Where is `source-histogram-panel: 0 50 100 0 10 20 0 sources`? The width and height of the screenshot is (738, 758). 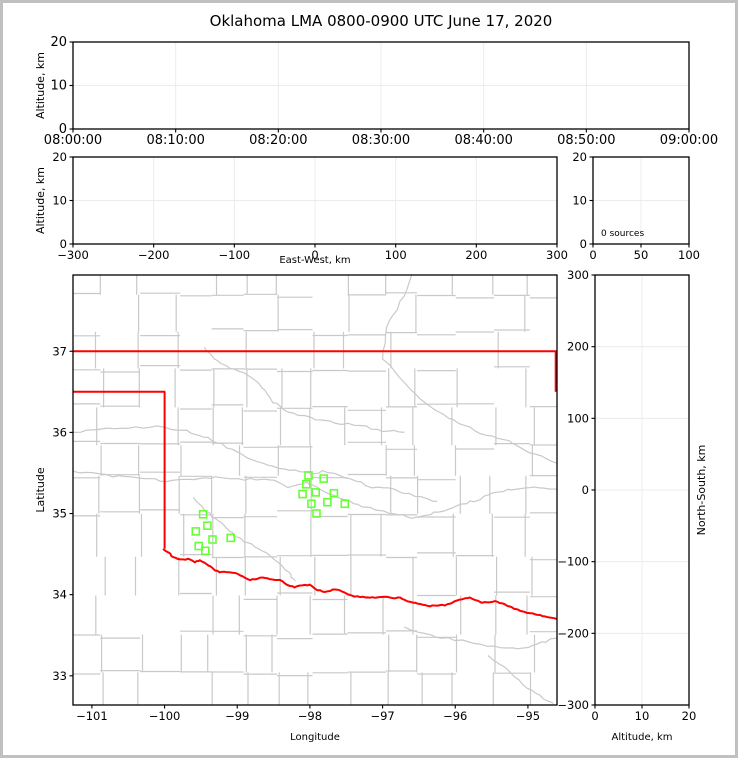
source-histogram-panel: 0 50 100 0 10 20 0 sources is located at coordinates (636, 206).